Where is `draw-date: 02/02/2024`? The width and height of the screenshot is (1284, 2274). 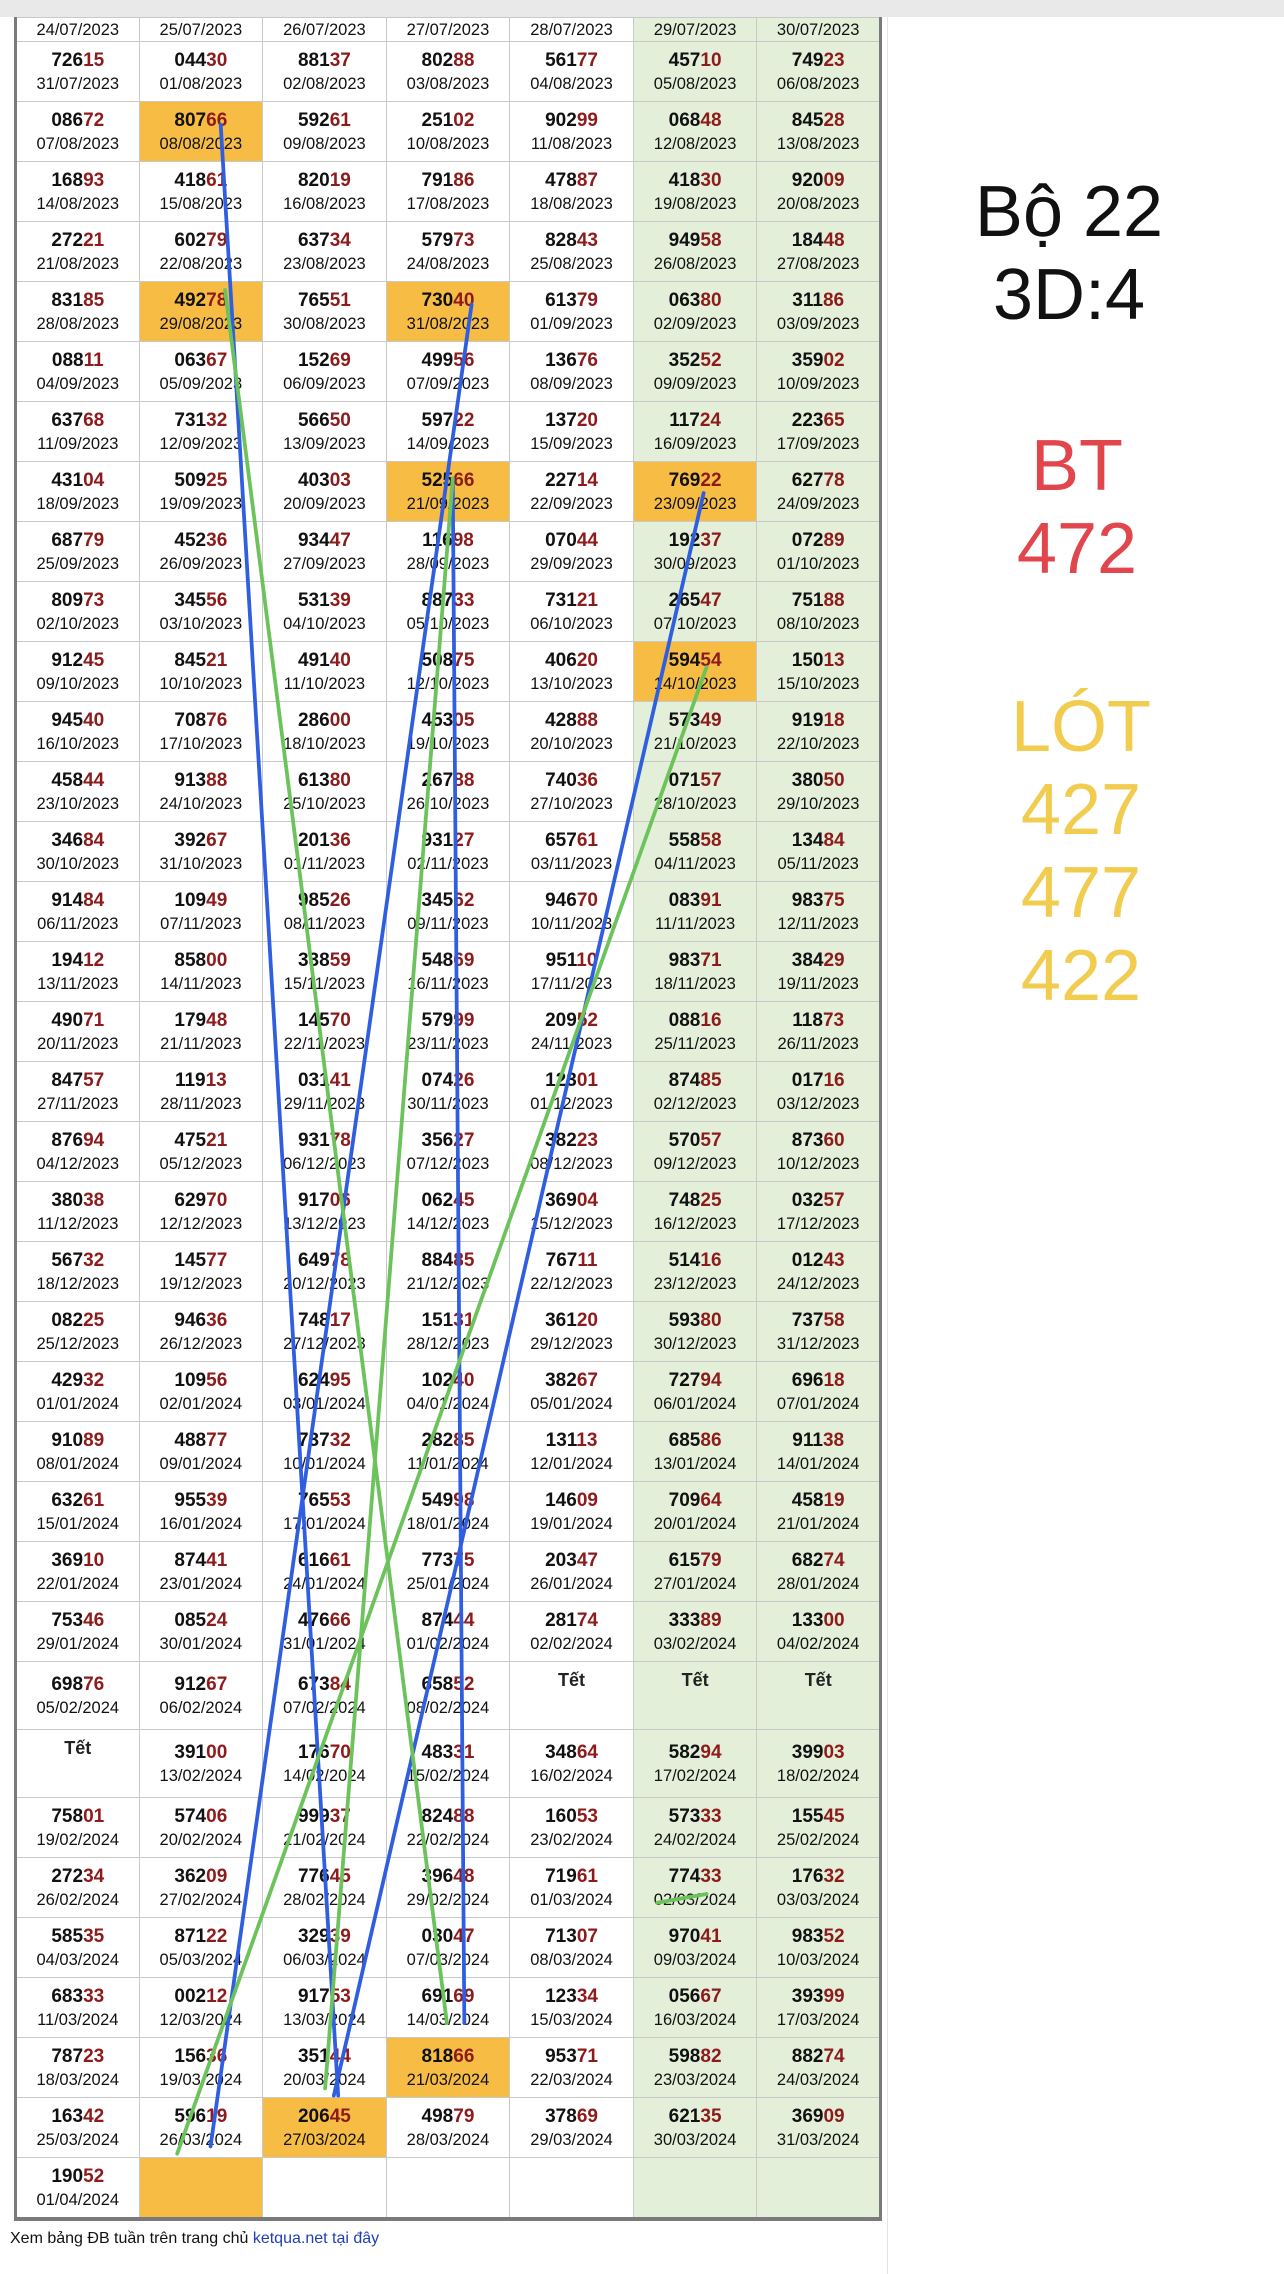
draw-date: 02/02/2024 is located at coordinates (571, 1643).